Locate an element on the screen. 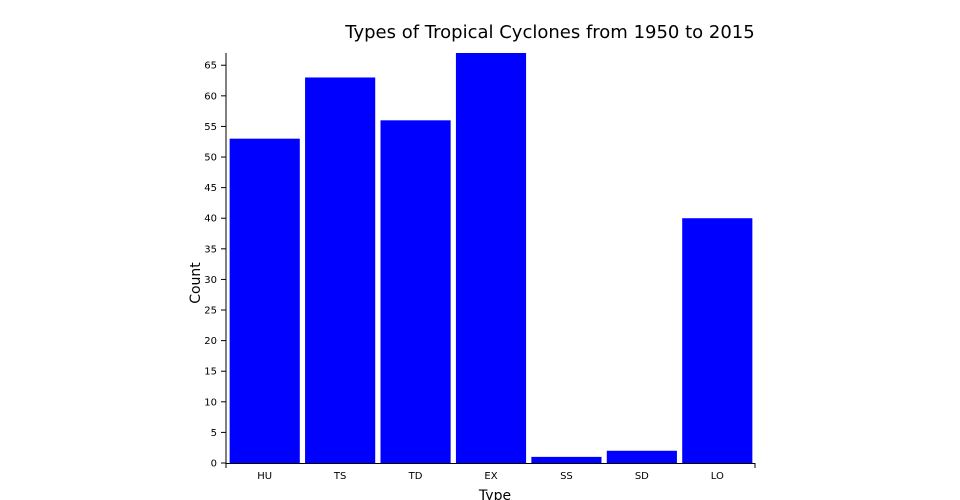 The width and height of the screenshot is (960, 500). y-tick-label: 65 is located at coordinates (210, 66).